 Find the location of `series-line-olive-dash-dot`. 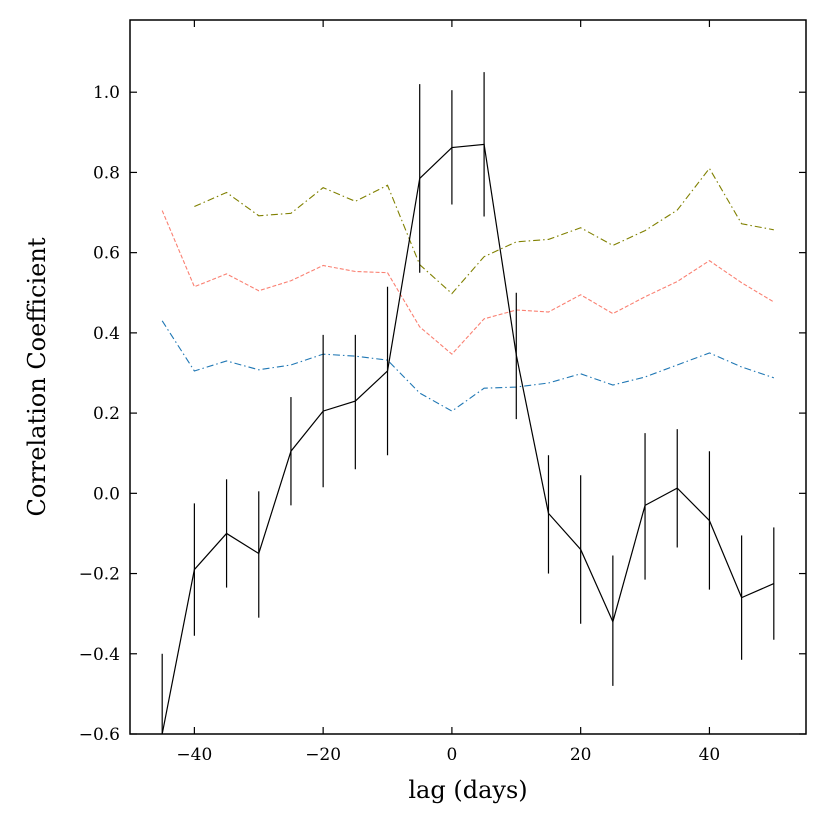

series-line-olive-dash-dot is located at coordinates (484, 231).